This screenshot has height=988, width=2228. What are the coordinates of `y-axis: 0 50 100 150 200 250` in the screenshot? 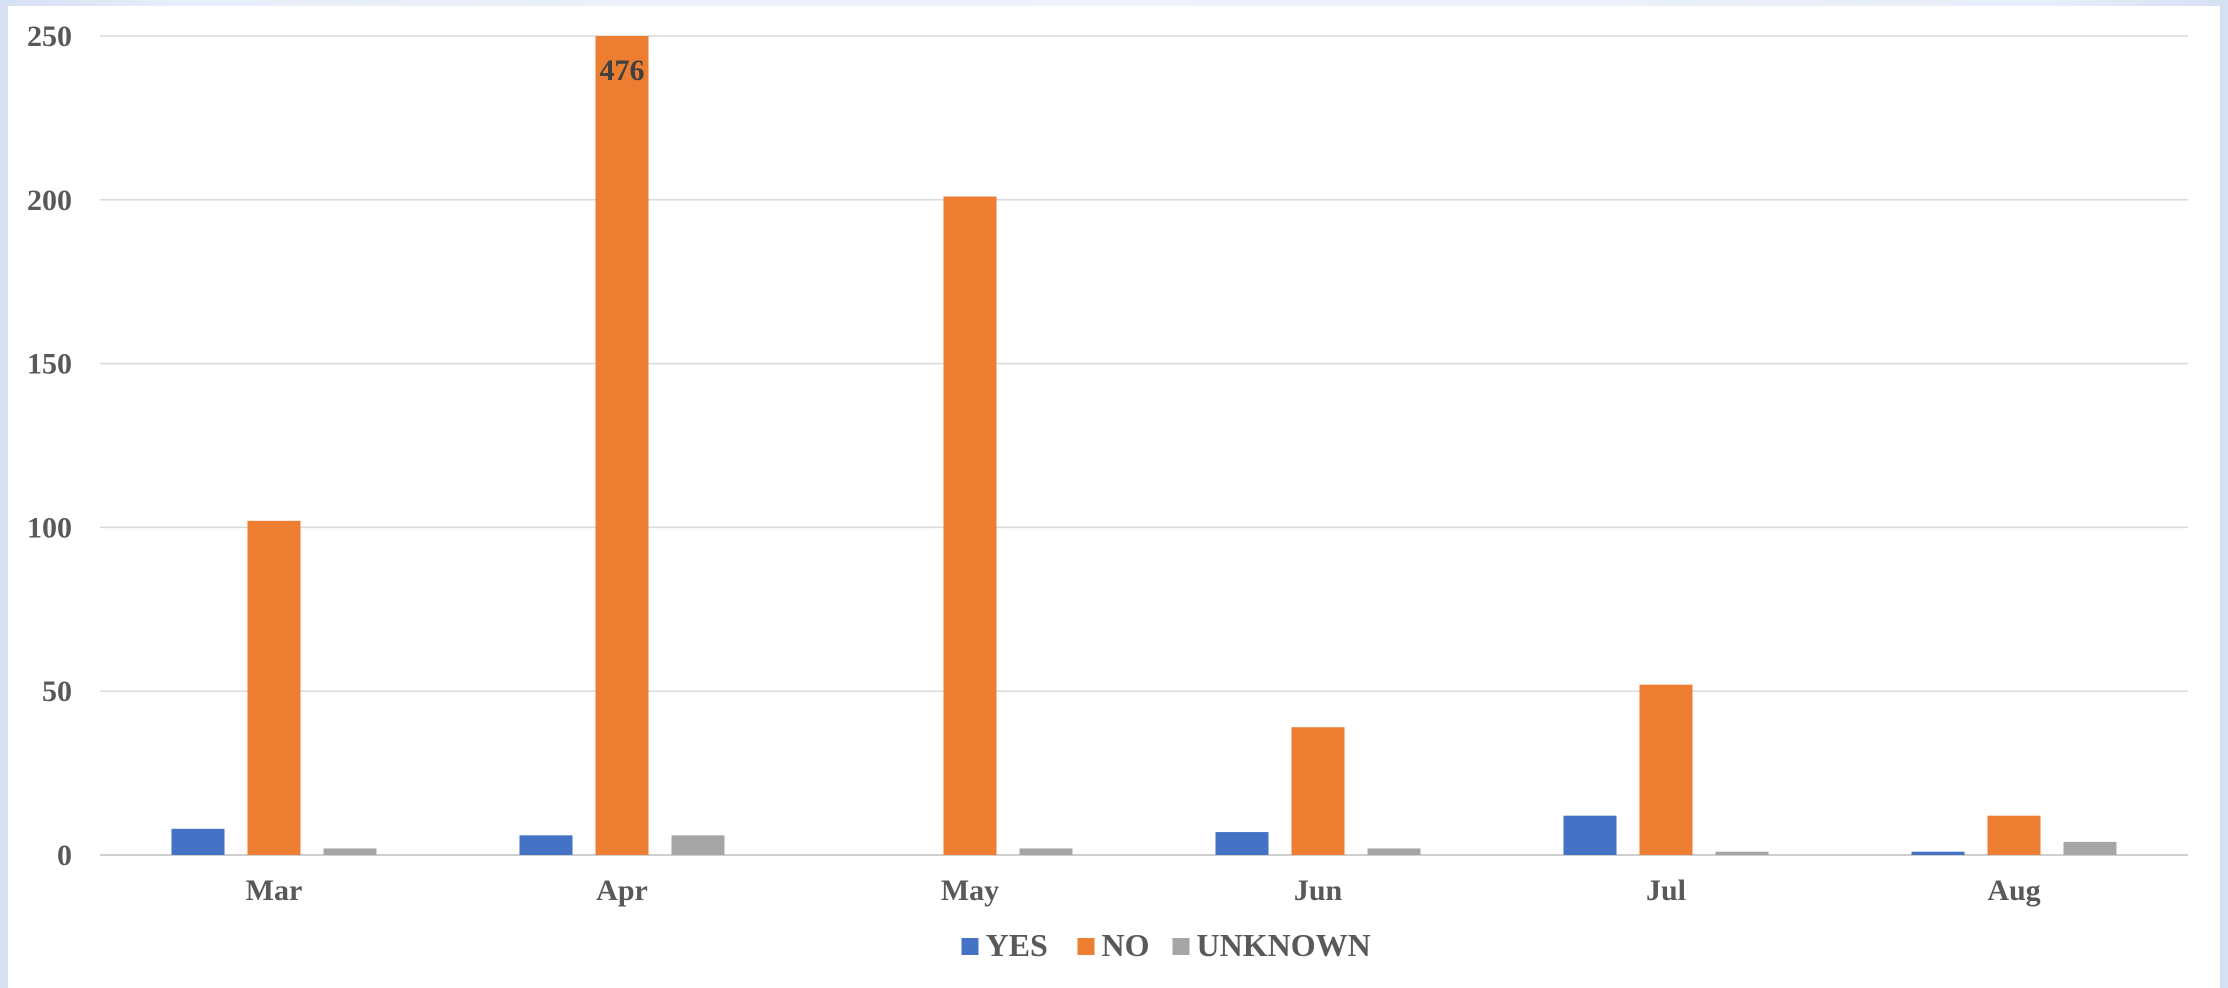 It's located at (49, 446).